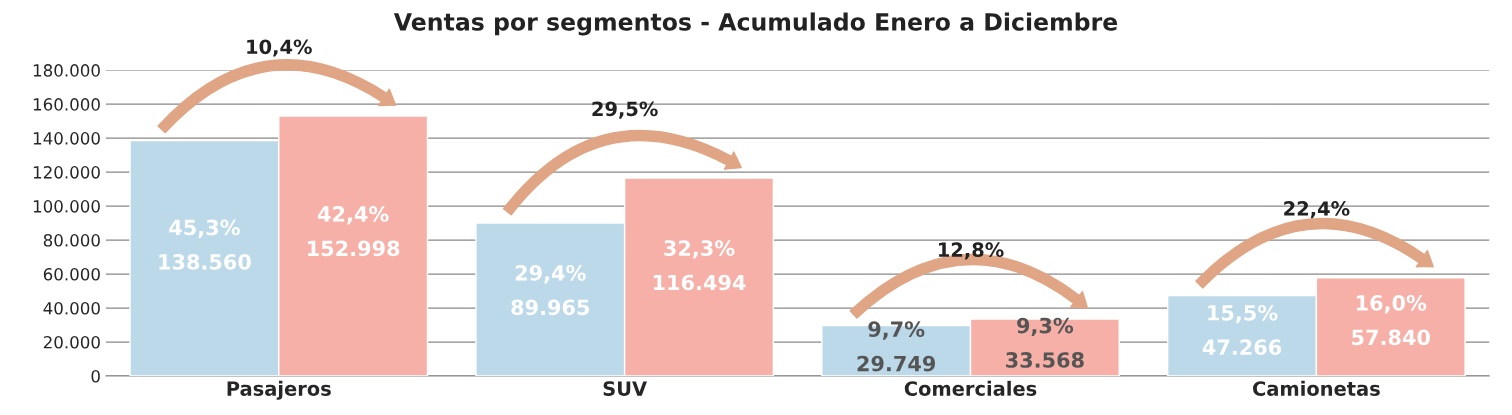 The width and height of the screenshot is (1512, 415). What do you see at coordinates (66, 70) in the screenshot?
I see `y-tick-label: 180.000` at bounding box center [66, 70].